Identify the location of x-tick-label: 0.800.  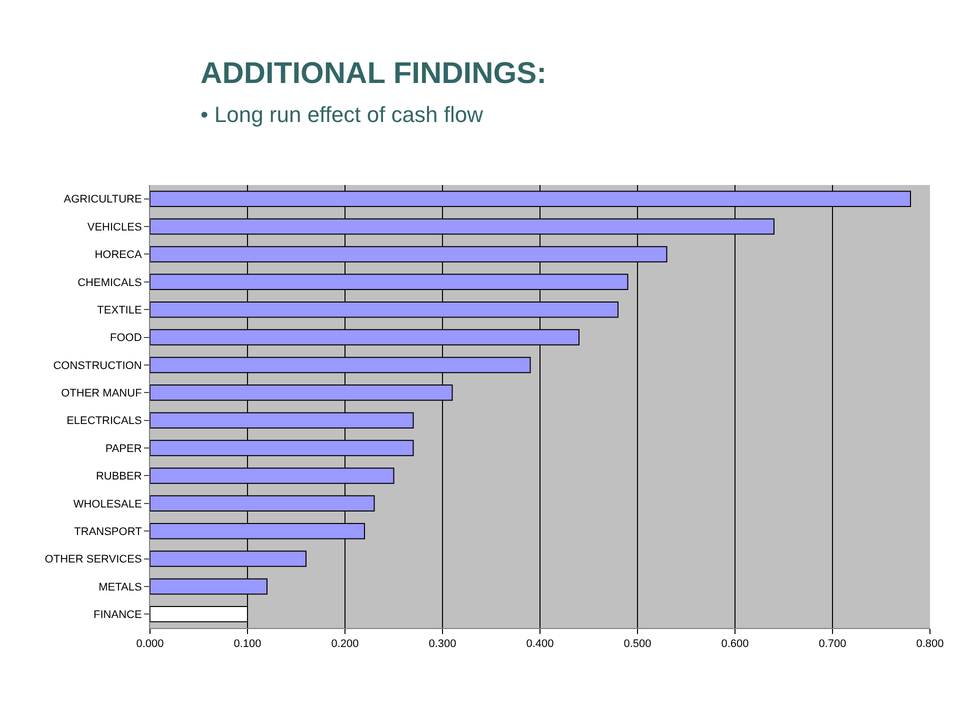
(930, 644).